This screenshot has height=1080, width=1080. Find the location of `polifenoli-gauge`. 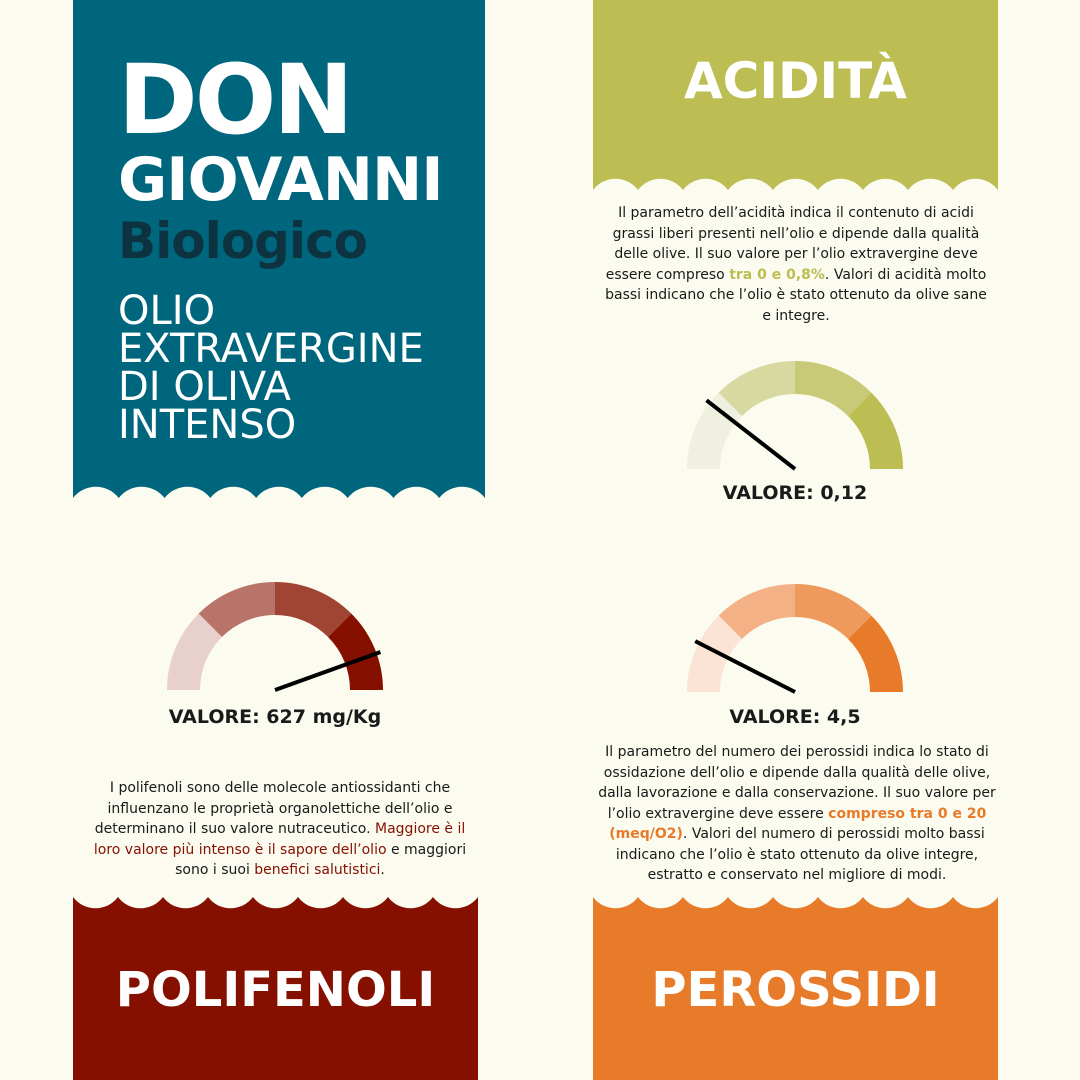

polifenoli-gauge is located at coordinates (275, 637).